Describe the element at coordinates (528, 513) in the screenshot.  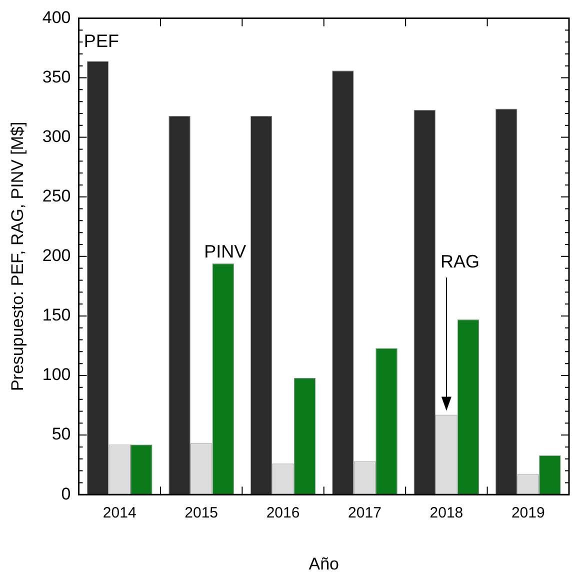
I see `x-tick-label: 2019` at that location.